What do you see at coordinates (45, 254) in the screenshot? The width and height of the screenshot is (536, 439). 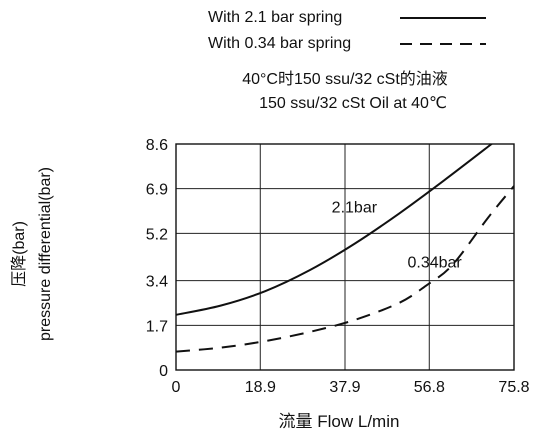 I see `ylabel-en: pressure differential(bar)` at bounding box center [45, 254].